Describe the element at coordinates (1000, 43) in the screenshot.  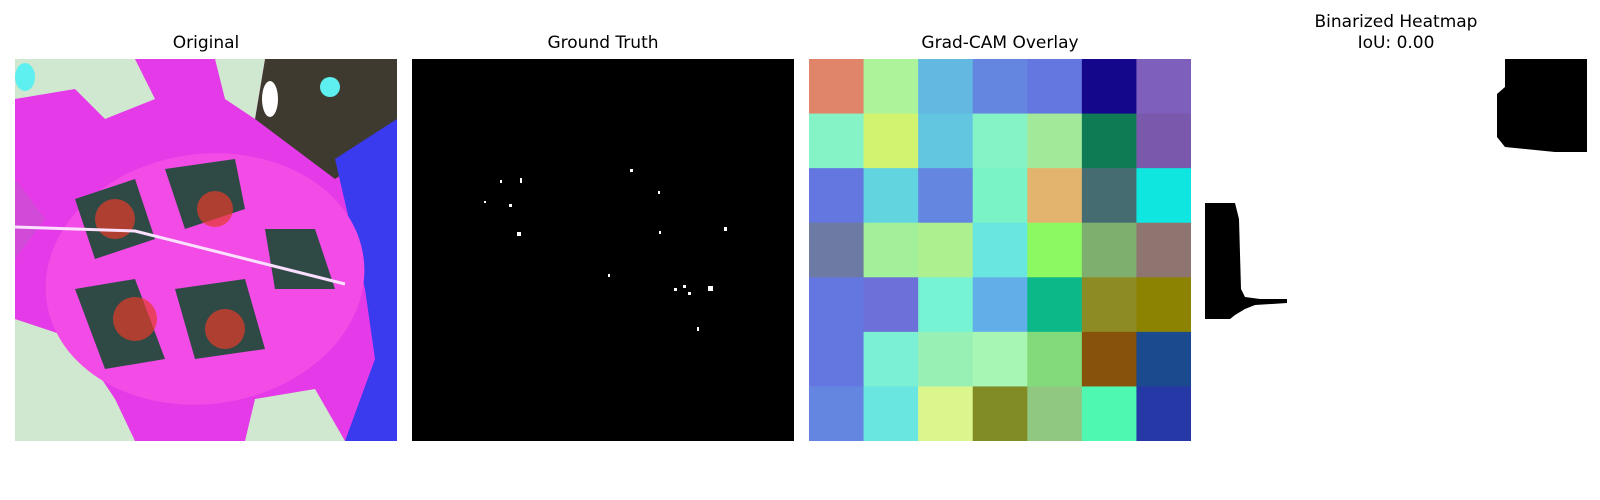
I see `panel-title-gradcam: Grad-CAM Overlay` at that location.